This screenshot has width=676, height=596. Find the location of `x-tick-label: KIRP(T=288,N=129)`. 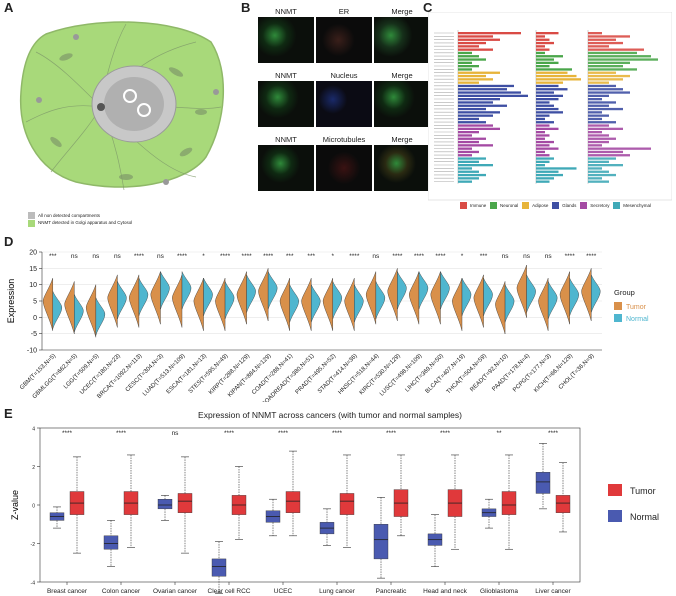

x-tick-label: KIRP(T=288,N=129) is located at coordinates (229, 374).